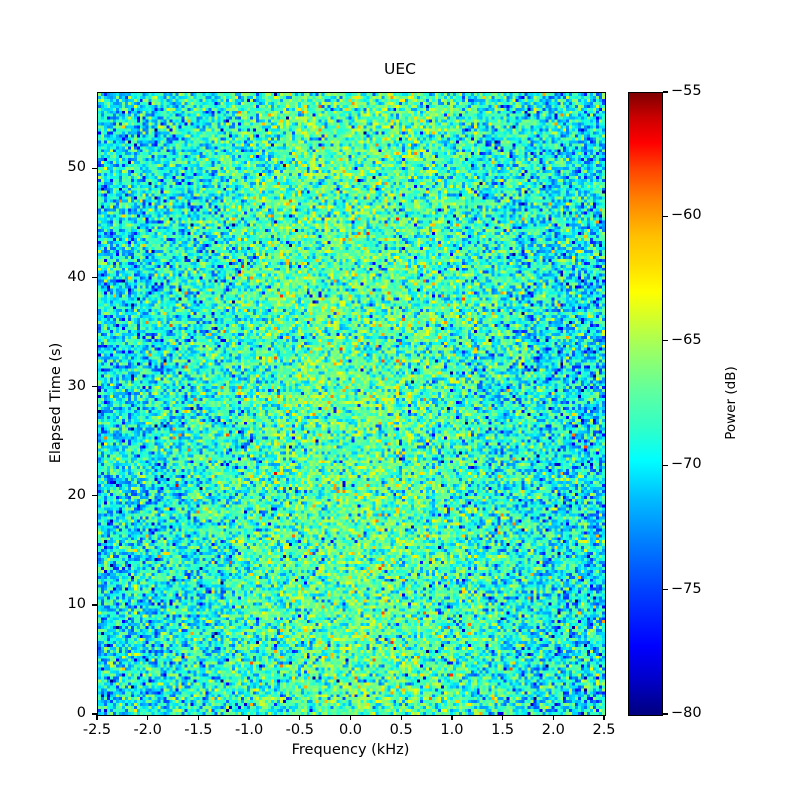 The width and height of the screenshot is (800, 800). I want to click on title-line-station: UEC, so click(400, 69).